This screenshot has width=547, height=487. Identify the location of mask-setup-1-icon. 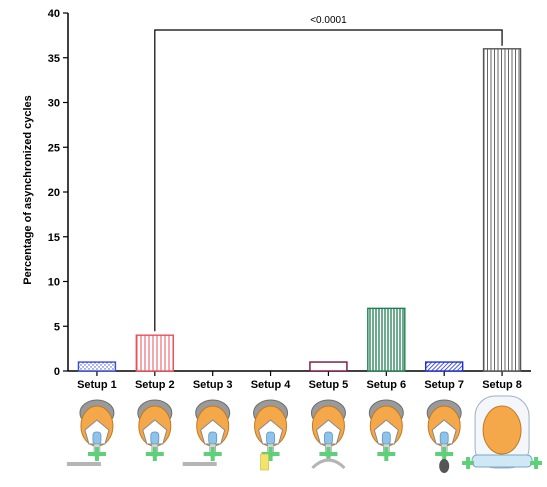
(90, 432).